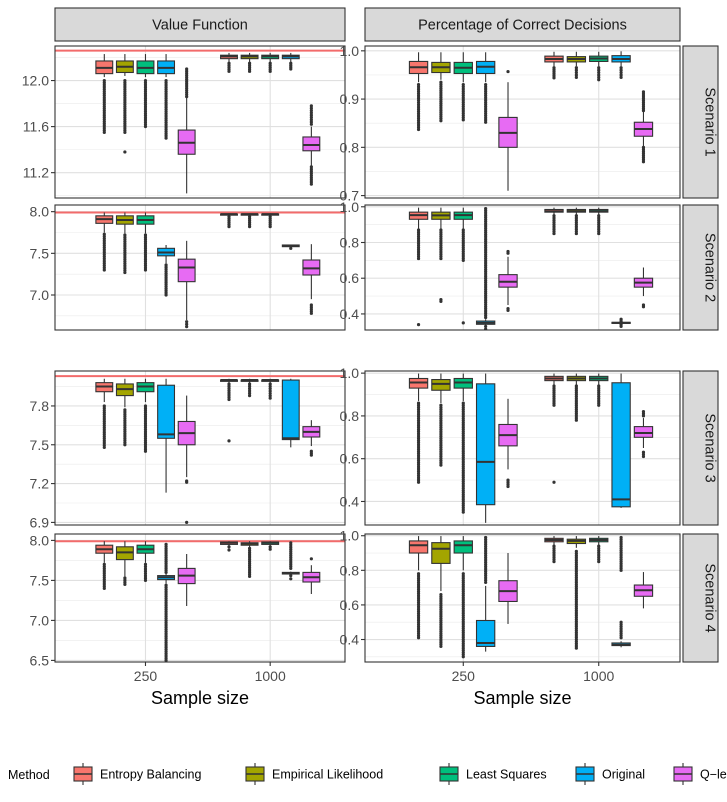  I want to click on y-tick-label: 6.9, so click(40, 522).